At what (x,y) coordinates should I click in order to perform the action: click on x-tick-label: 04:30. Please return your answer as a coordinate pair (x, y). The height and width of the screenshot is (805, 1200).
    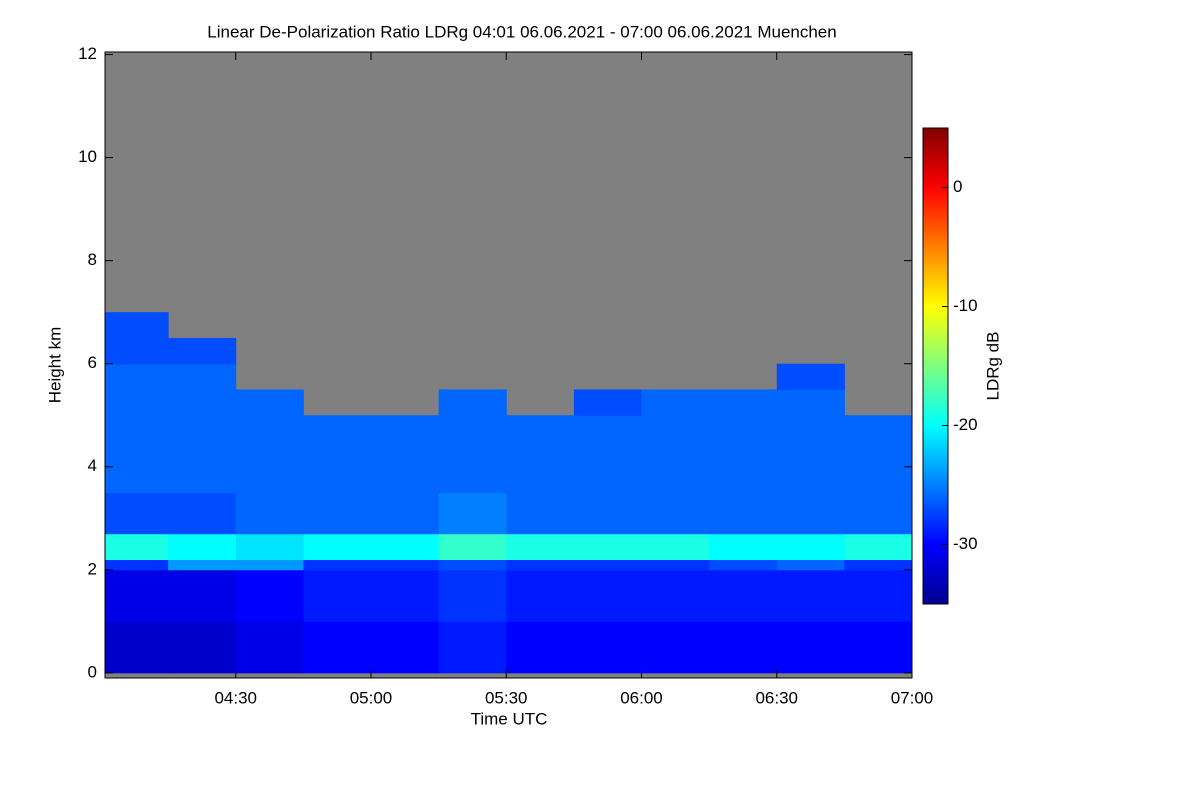
    Looking at the image, I should click on (235, 697).